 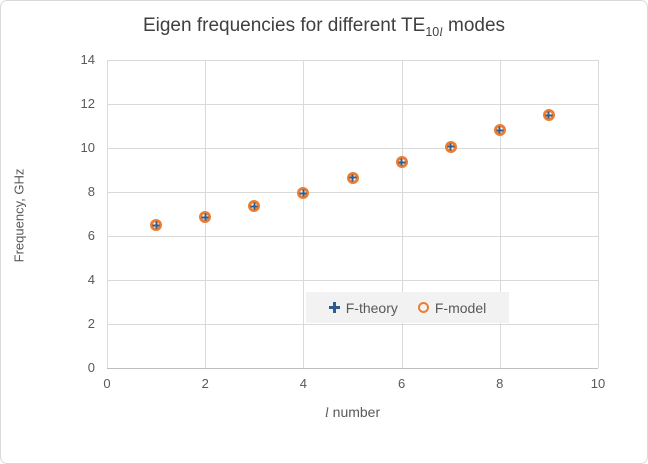 What do you see at coordinates (474, 25) in the screenshot?
I see `chart-title-suffix: modes` at bounding box center [474, 25].